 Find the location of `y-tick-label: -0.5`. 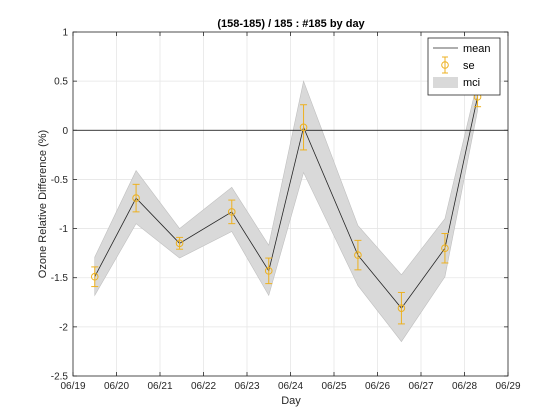

y-tick-label: -0.5 is located at coordinates (60, 180).